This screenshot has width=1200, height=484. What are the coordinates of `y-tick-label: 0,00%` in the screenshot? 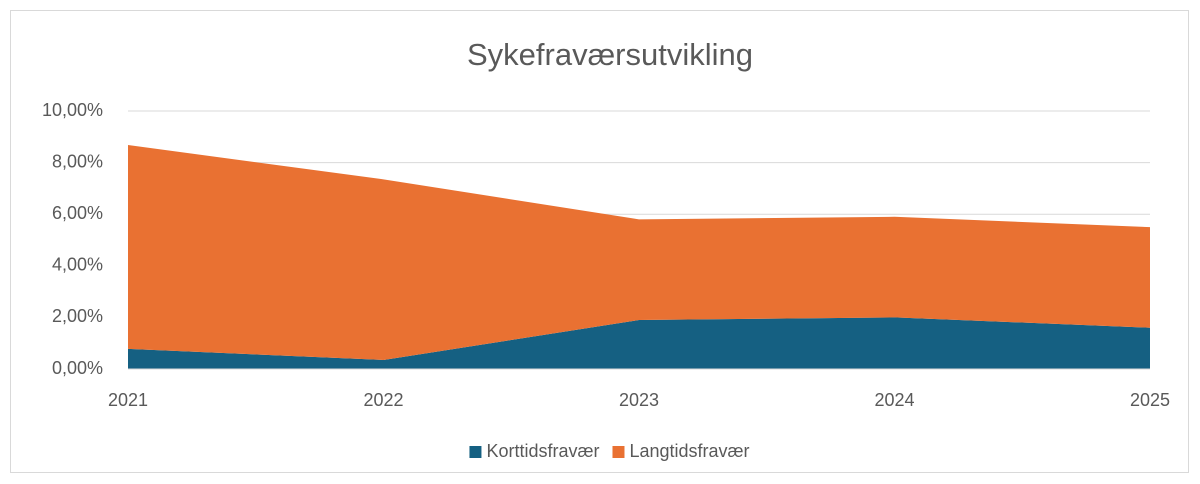 It's located at (77, 368).